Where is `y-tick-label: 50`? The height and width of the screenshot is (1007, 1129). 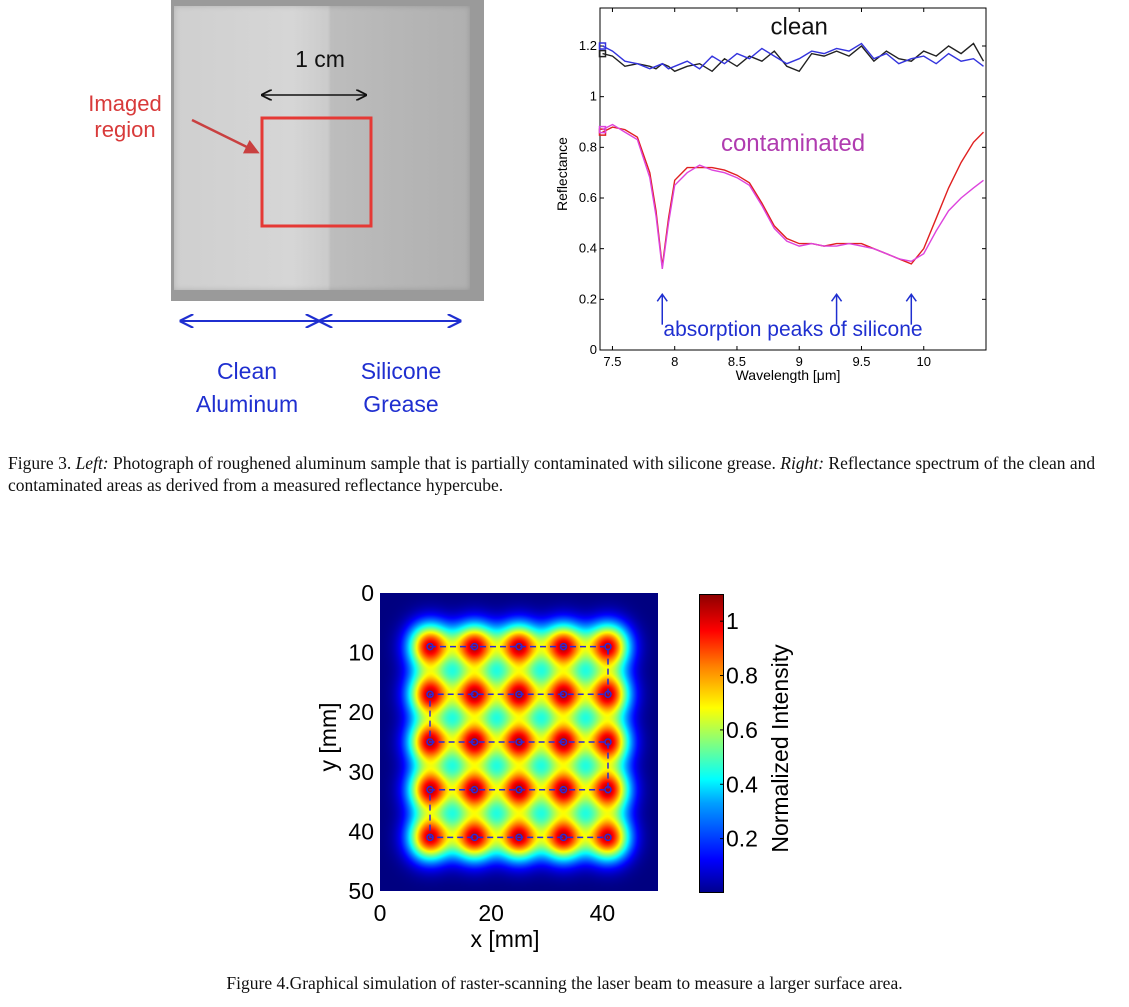 y-tick-label: 50 is located at coordinates (361, 891).